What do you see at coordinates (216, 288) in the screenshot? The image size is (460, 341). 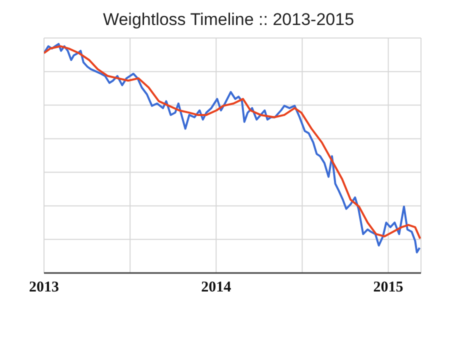 I see `x-tick-label: 2014` at bounding box center [216, 288].